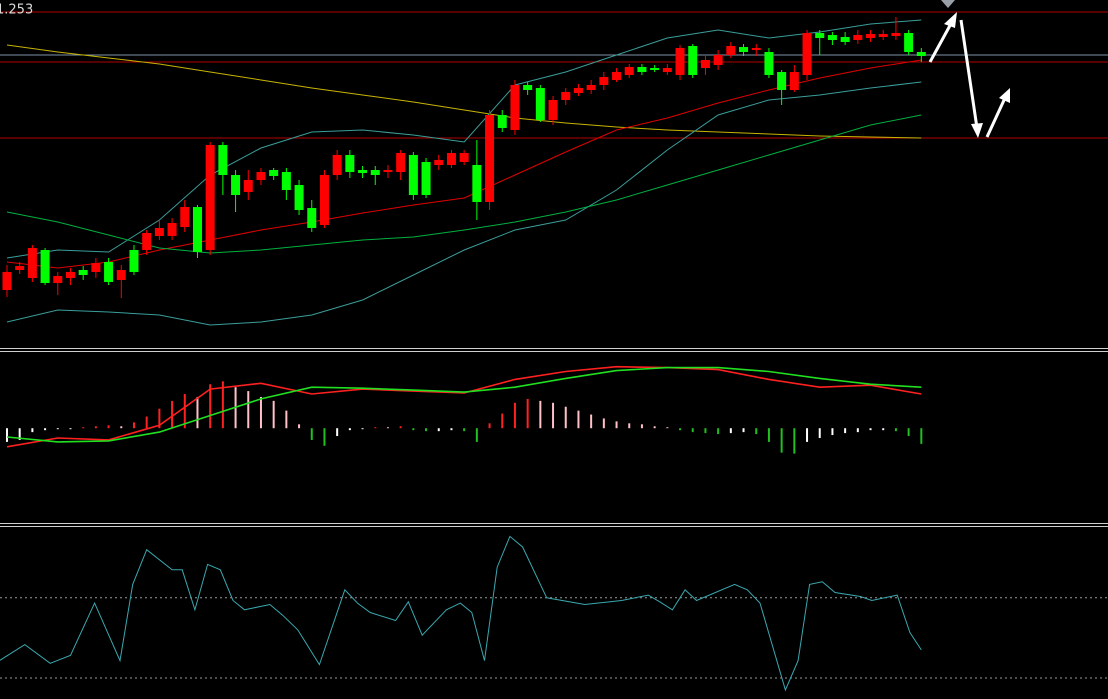  What do you see at coordinates (969, 69) in the screenshot?
I see `annotations` at bounding box center [969, 69].